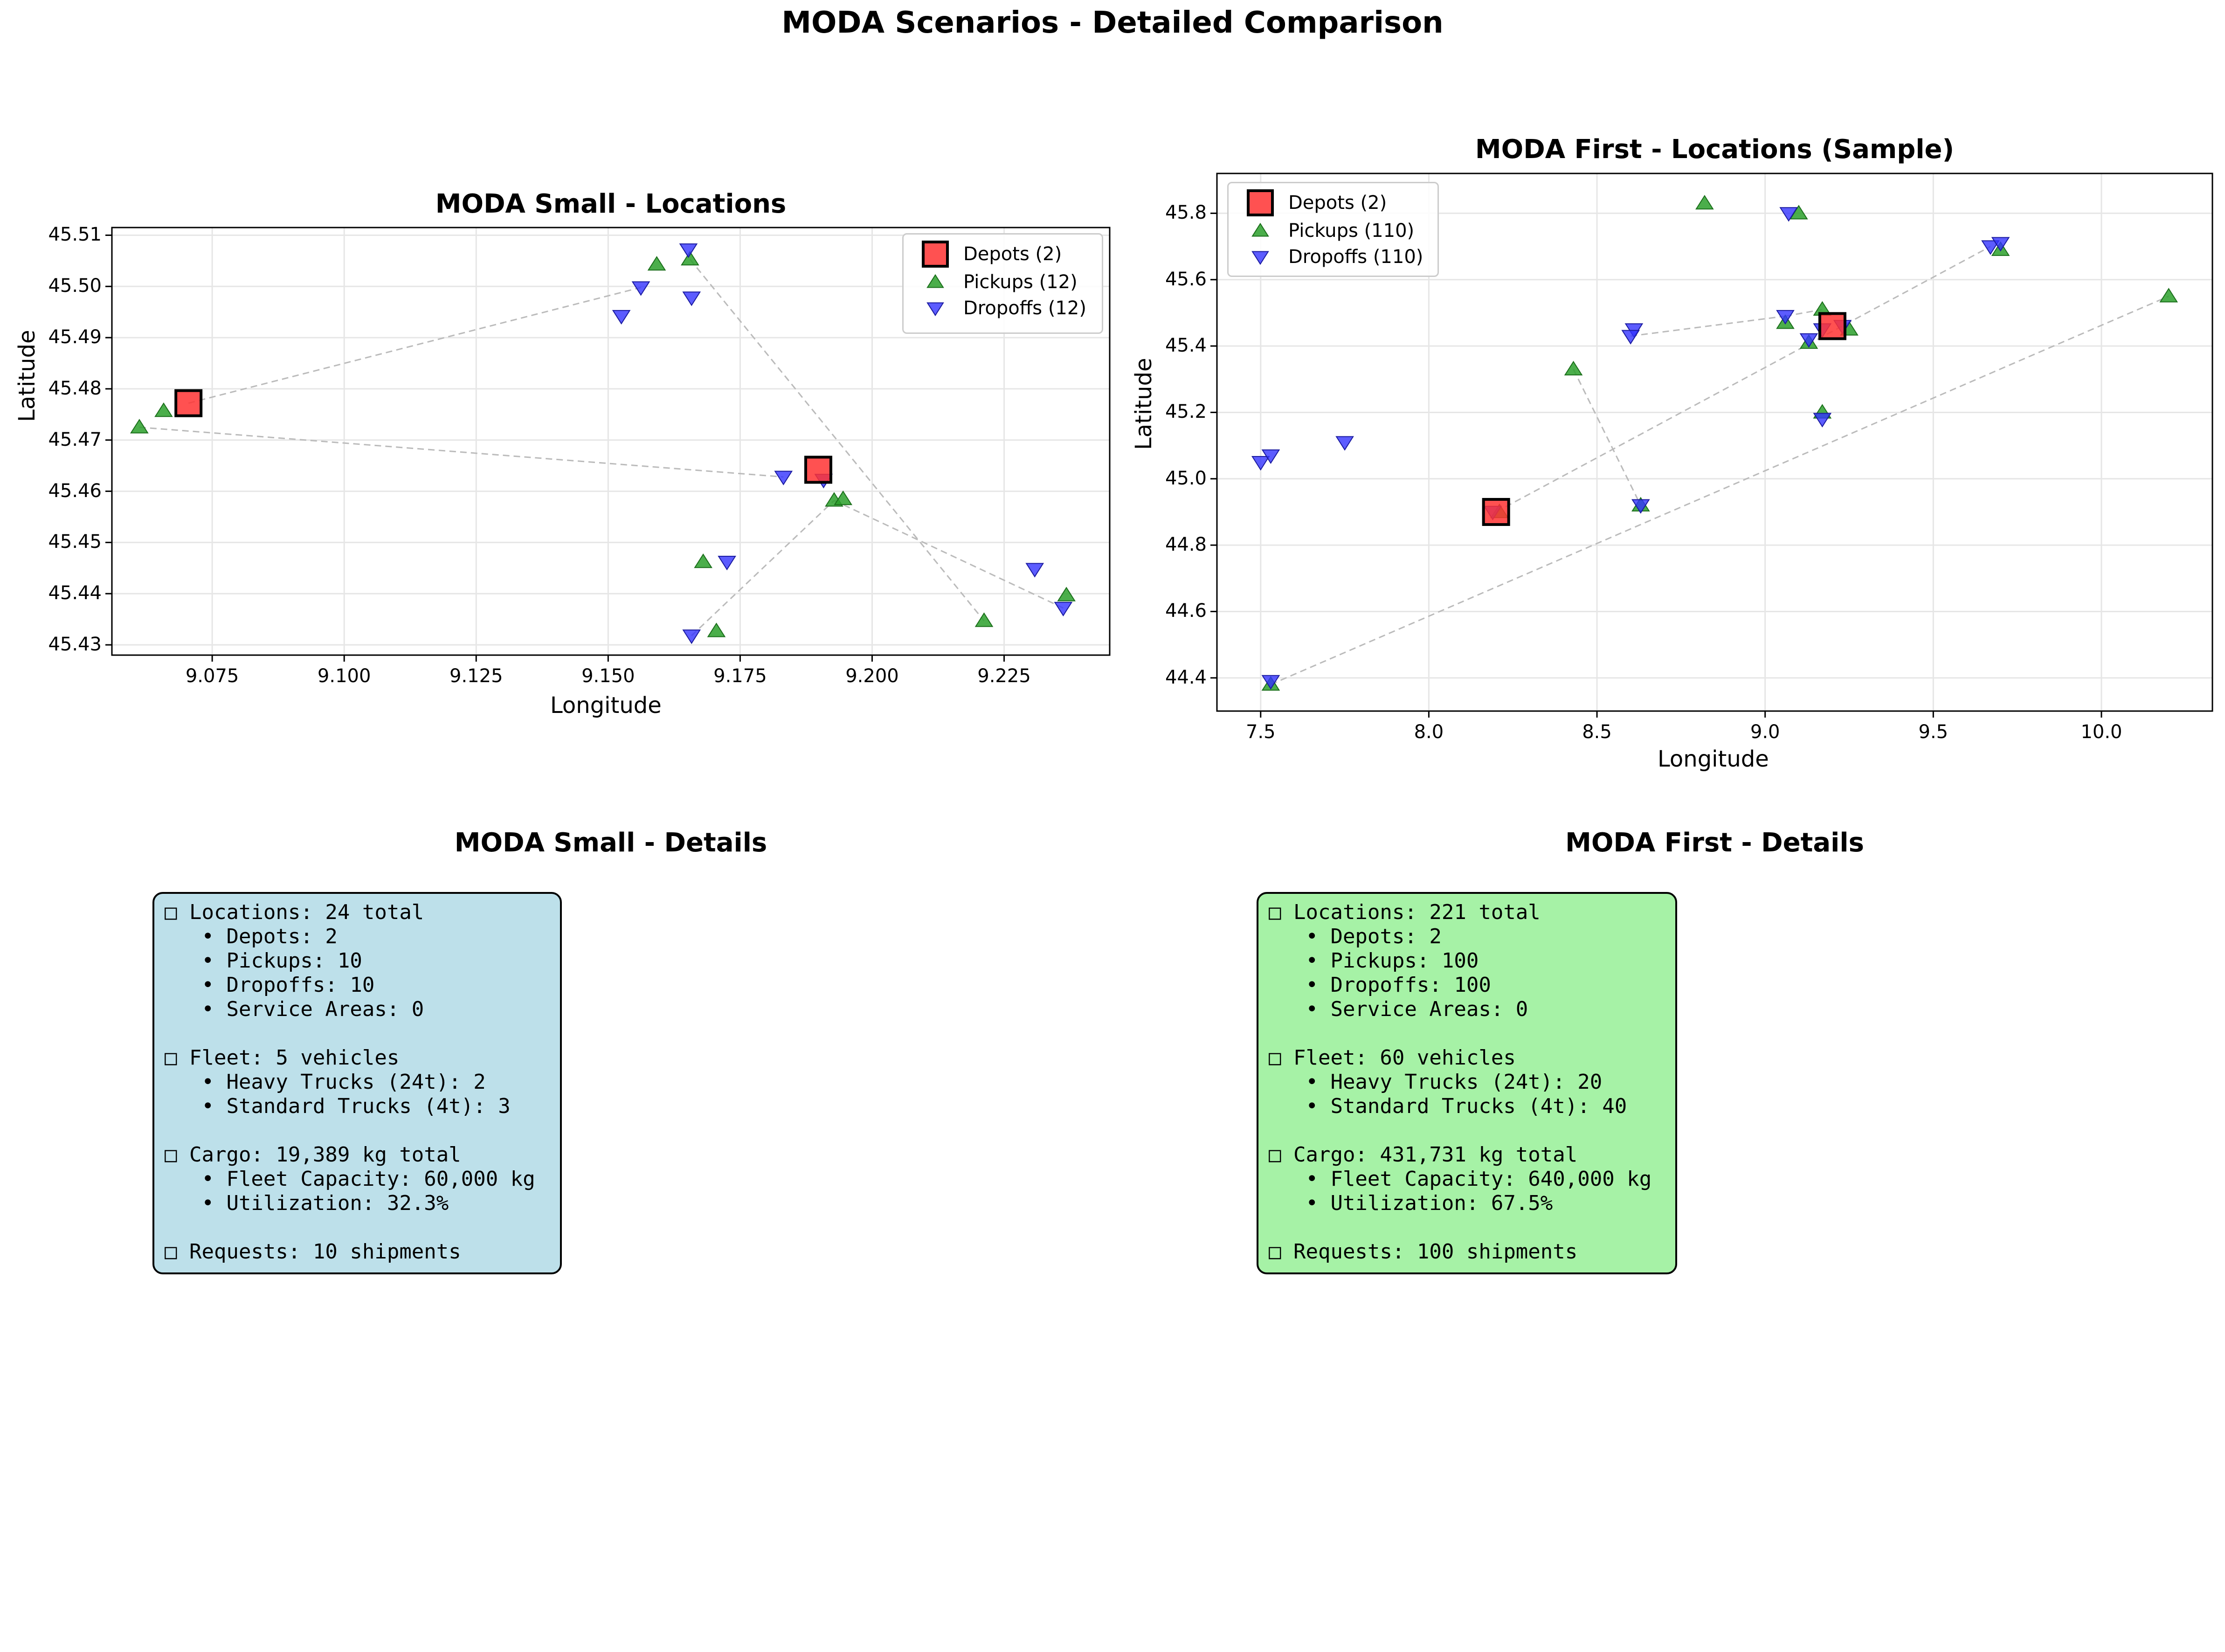  What do you see at coordinates (1411, 1203) in the screenshot?
I see `first-details-line-12: • Utilization: 67.5%` at bounding box center [1411, 1203].